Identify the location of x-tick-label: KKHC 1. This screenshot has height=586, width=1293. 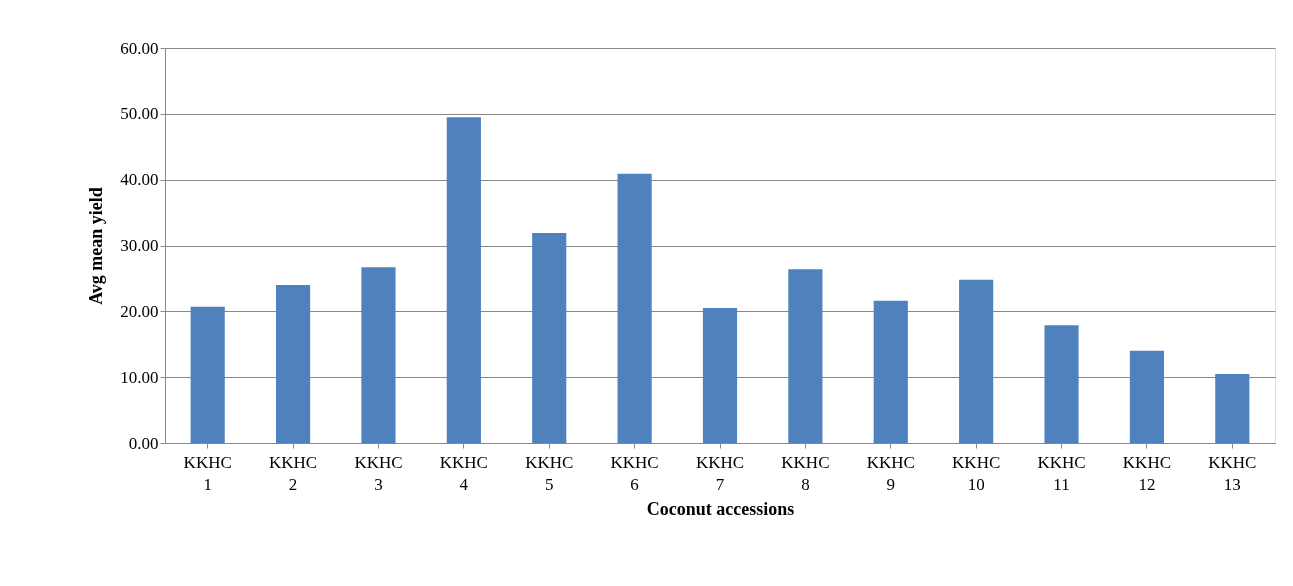
(207, 473).